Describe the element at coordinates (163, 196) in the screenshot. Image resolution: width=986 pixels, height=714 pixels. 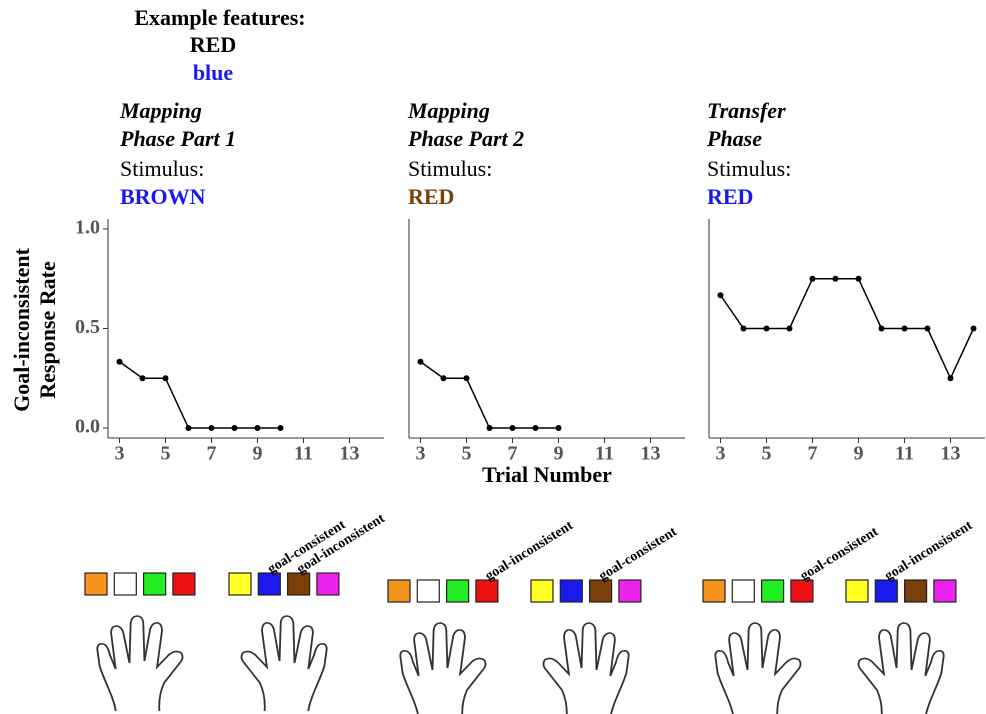
I see `stimulus: BROWN` at that location.